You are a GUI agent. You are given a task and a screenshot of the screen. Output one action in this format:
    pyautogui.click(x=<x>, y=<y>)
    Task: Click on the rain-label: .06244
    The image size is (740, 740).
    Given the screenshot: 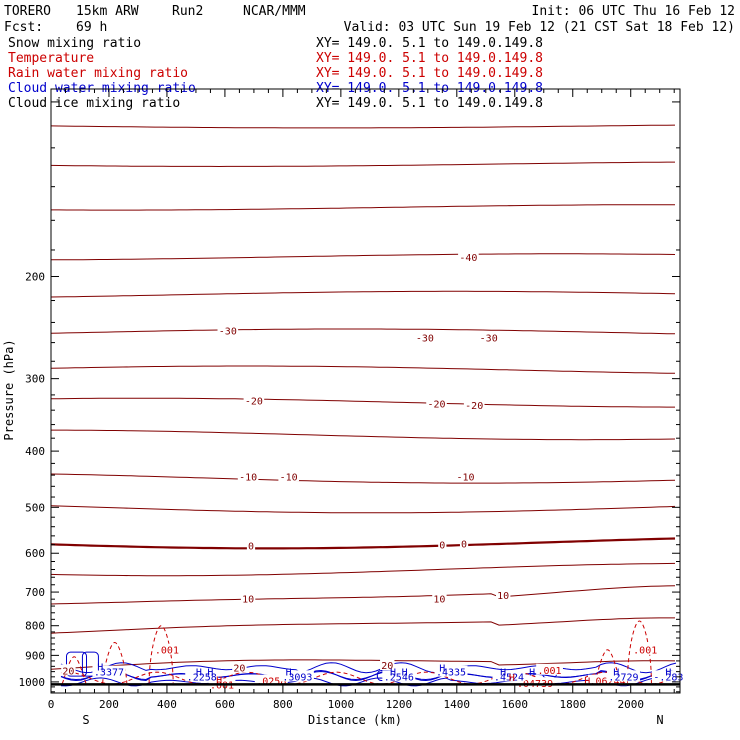 What is the action you would take?
    pyautogui.click(x=607, y=682)
    